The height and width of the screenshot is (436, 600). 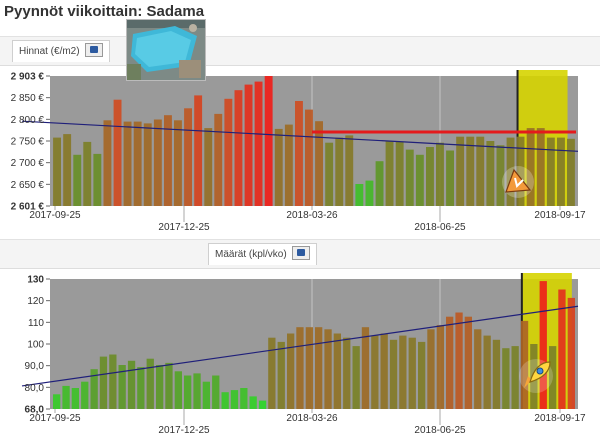 What do you see at coordinates (35, 345) in the screenshot?
I see `y-tick-label: 100` at bounding box center [35, 345].